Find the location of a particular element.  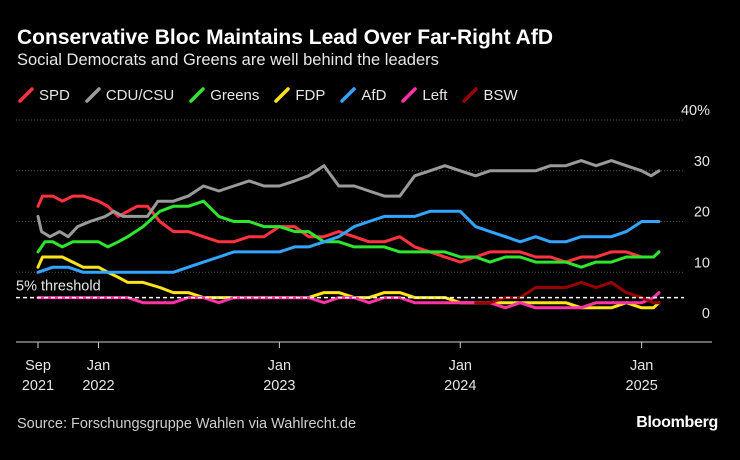

x-tick-label: Jan 2022 is located at coordinates (98, 376).